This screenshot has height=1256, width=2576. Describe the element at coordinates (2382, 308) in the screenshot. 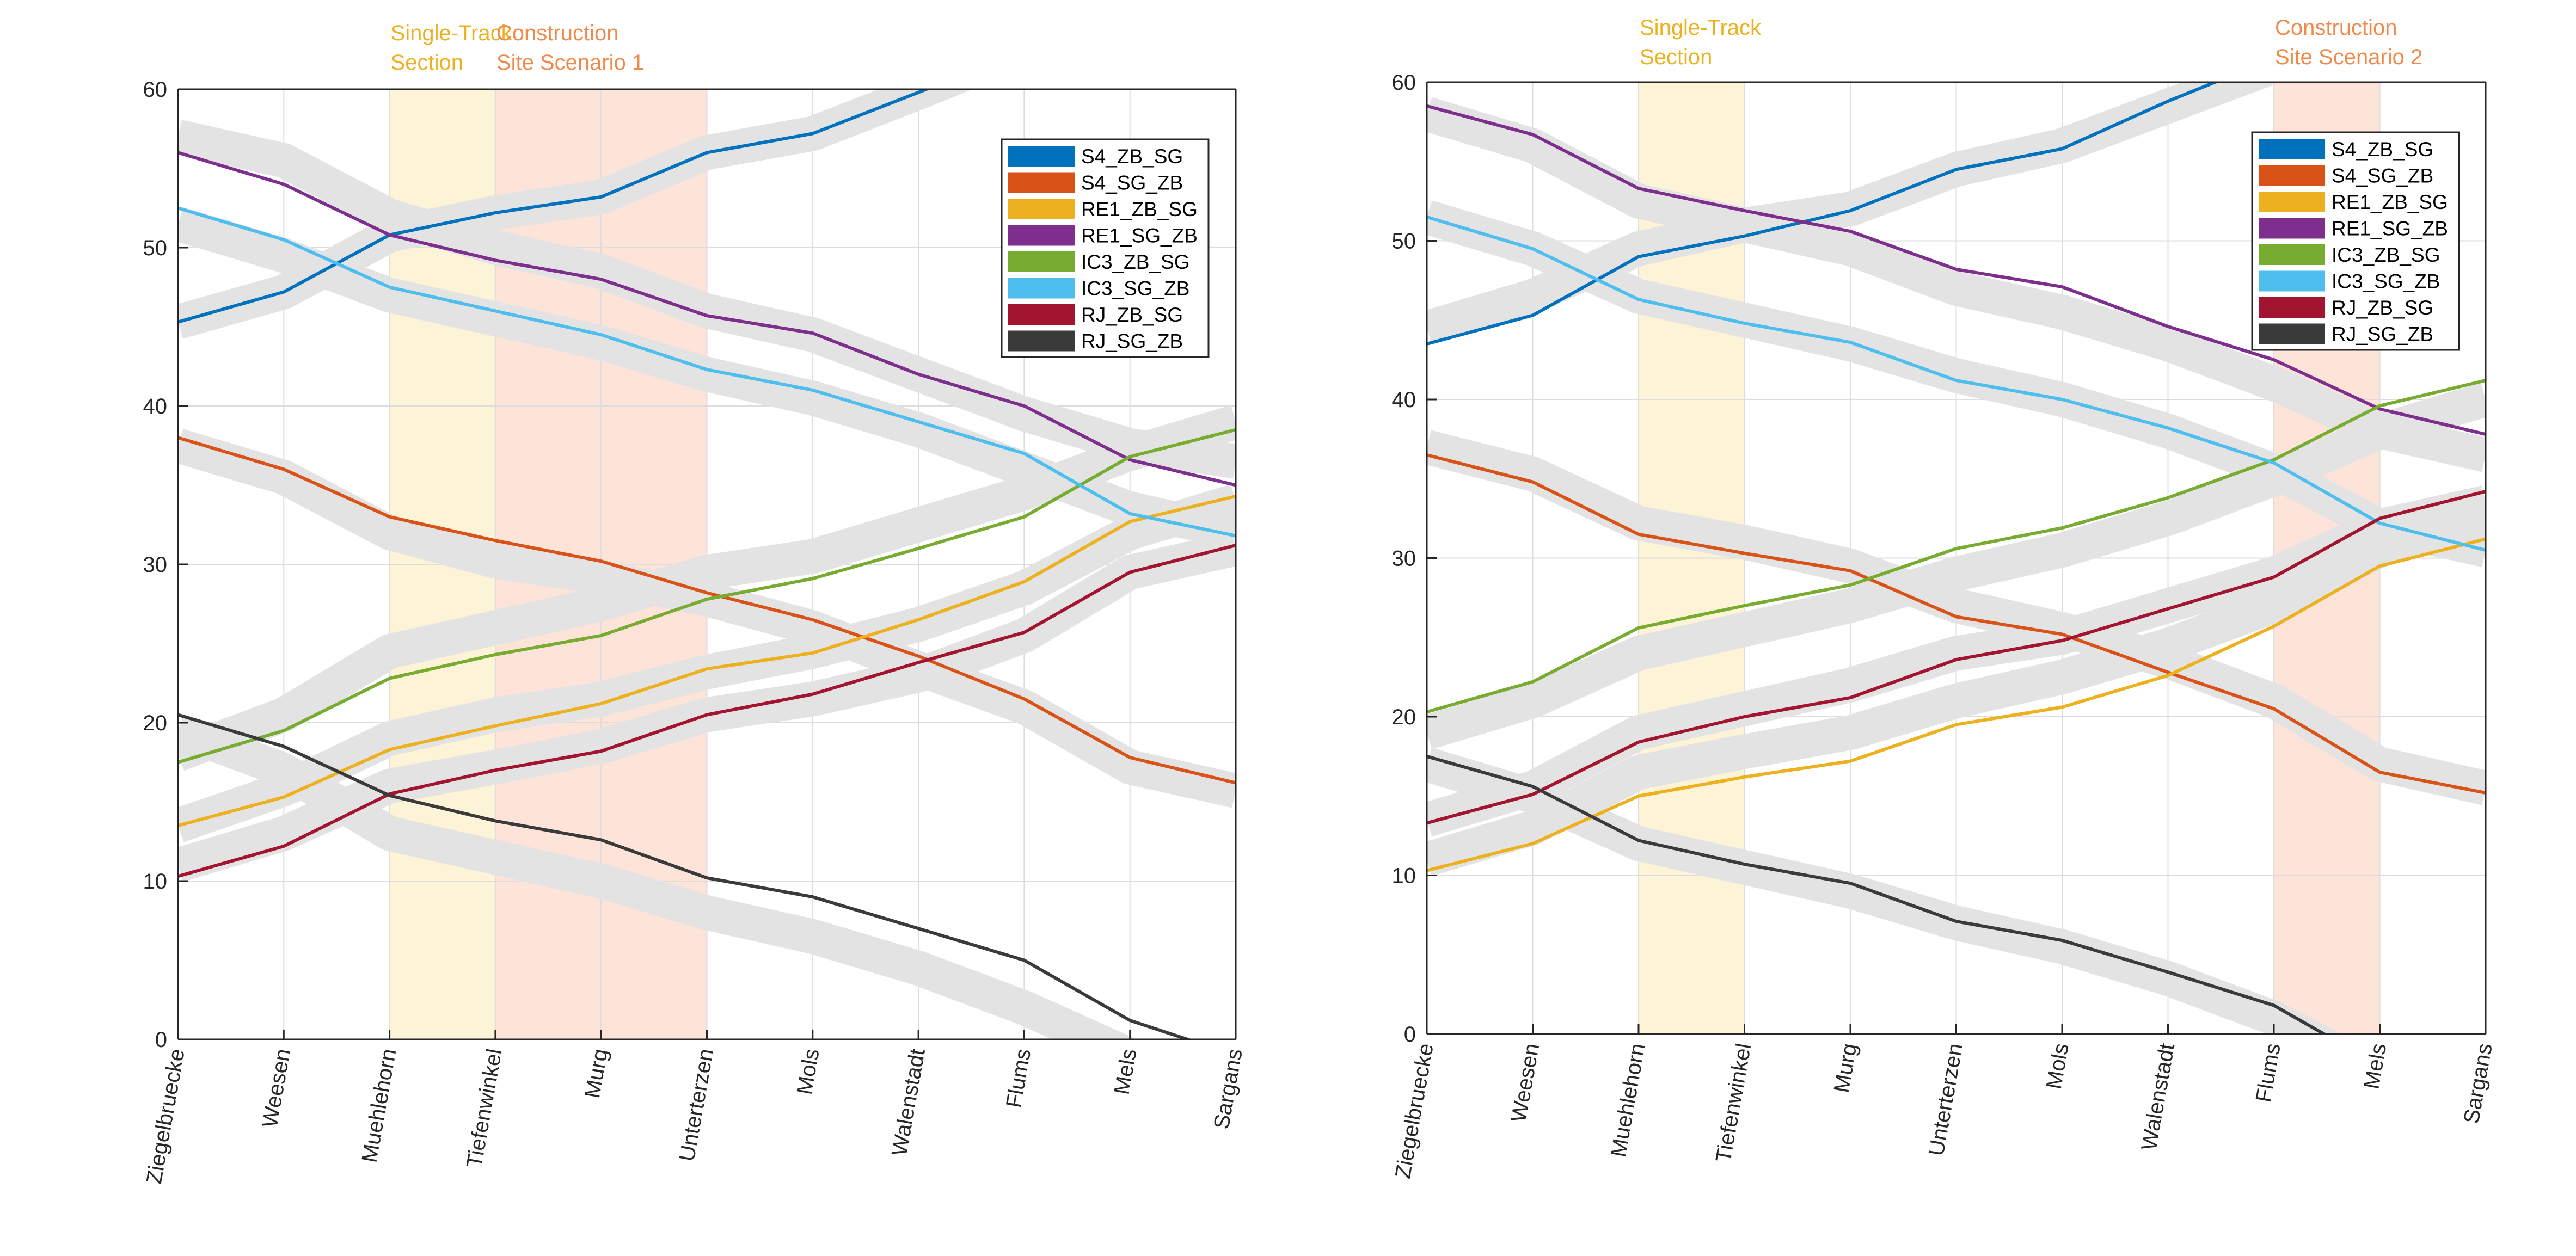

I see `legend-label: RJ_ZB_SG` at that location.